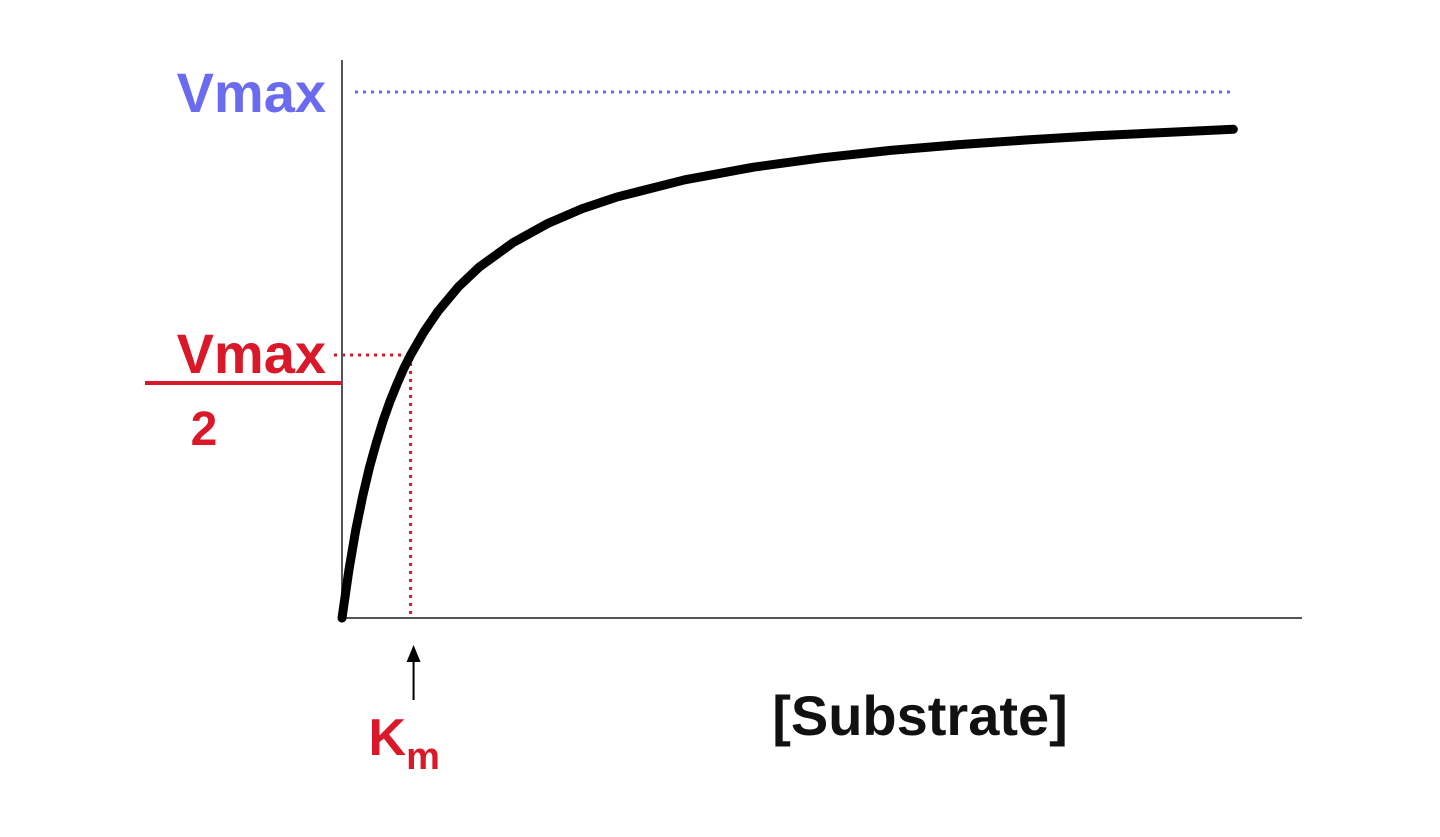 The height and width of the screenshot is (837, 1440). What do you see at coordinates (251, 353) in the screenshot?
I see `half-vmax-numerator: Vmax` at bounding box center [251, 353].